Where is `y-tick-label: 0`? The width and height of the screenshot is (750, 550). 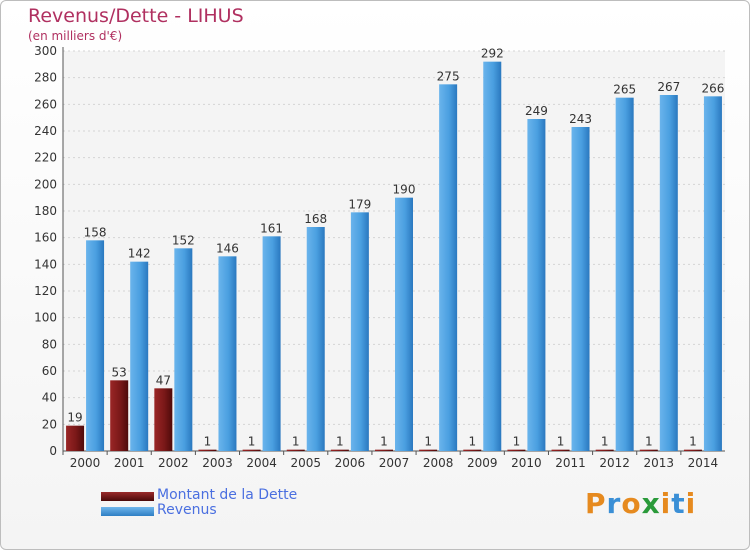 y-tick-label: 0 is located at coordinates (53, 451).